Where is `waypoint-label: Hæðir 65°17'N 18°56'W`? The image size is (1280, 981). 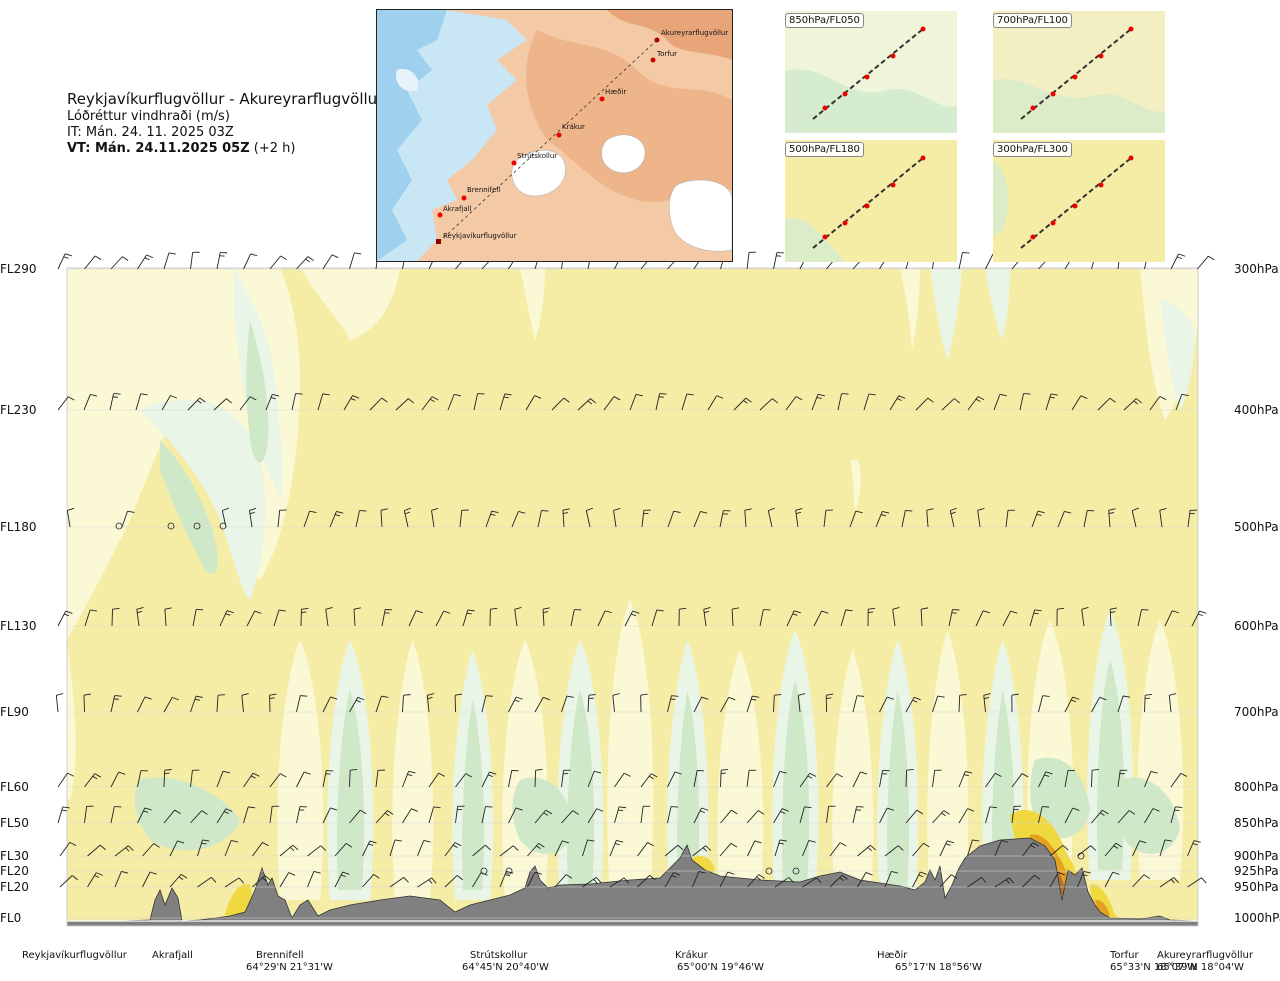 waypoint-label: Hæðir 65°17'N 18°56'W is located at coordinates (929, 962).